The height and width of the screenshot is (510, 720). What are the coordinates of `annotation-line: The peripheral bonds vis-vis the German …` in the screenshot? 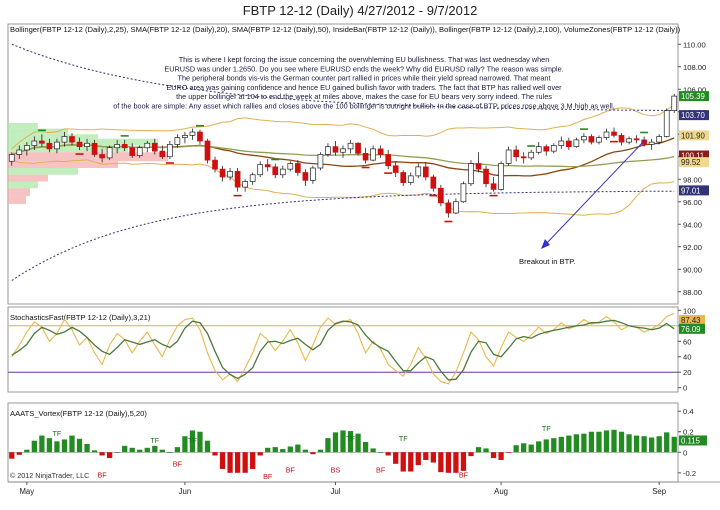 It's located at (364, 78).